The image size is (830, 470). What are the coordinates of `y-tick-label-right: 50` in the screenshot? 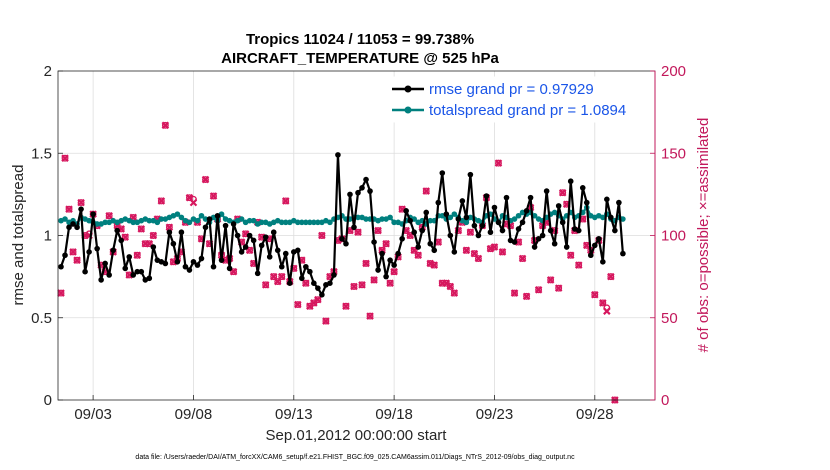 It's located at (669, 318).